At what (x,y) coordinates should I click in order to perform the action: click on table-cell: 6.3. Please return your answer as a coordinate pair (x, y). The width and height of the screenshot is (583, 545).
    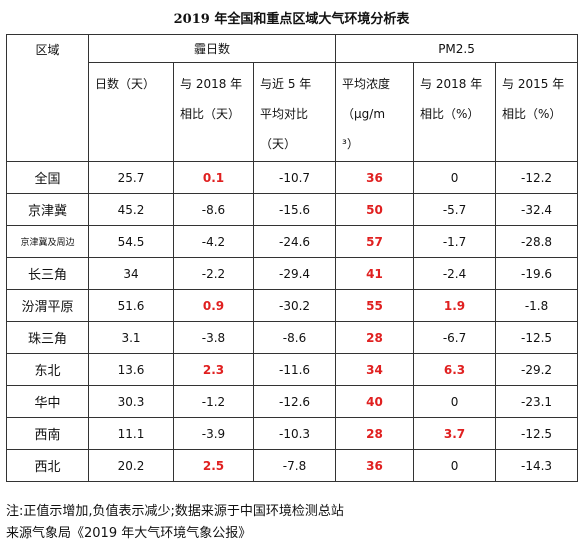
    Looking at the image, I should click on (455, 369).